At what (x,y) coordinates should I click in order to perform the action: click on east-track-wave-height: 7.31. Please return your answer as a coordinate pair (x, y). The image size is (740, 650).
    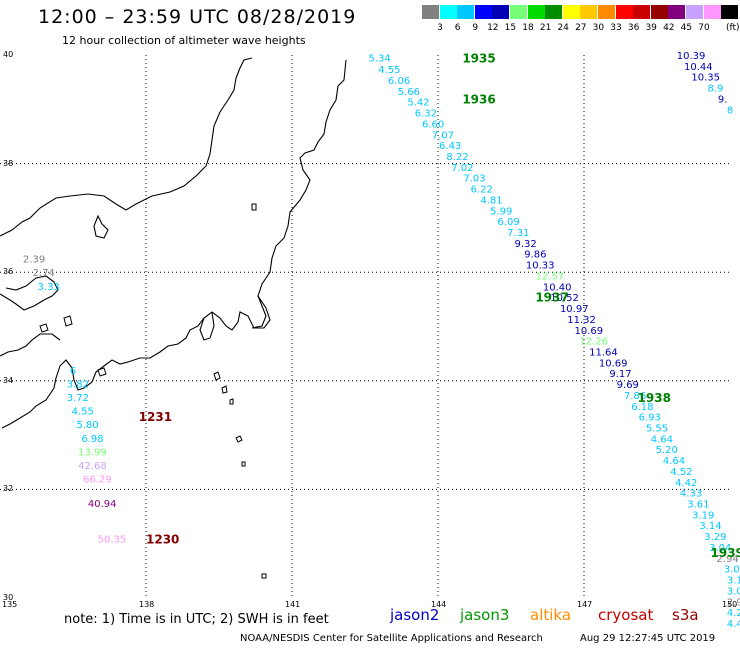
    Looking at the image, I should click on (518, 233).